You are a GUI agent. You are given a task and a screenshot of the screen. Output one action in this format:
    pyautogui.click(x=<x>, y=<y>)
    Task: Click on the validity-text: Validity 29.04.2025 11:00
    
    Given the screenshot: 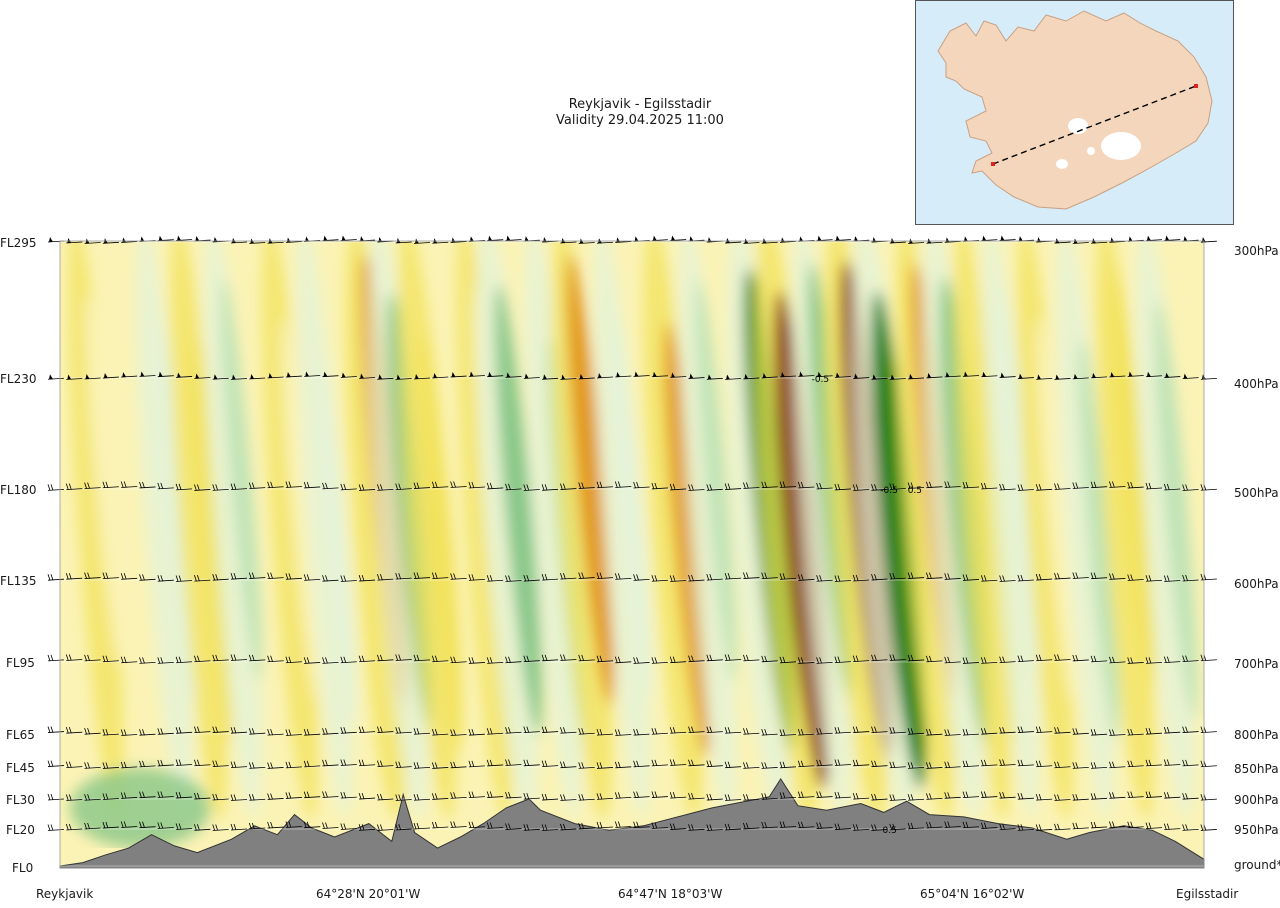 What is the action you would take?
    pyautogui.click(x=640, y=120)
    